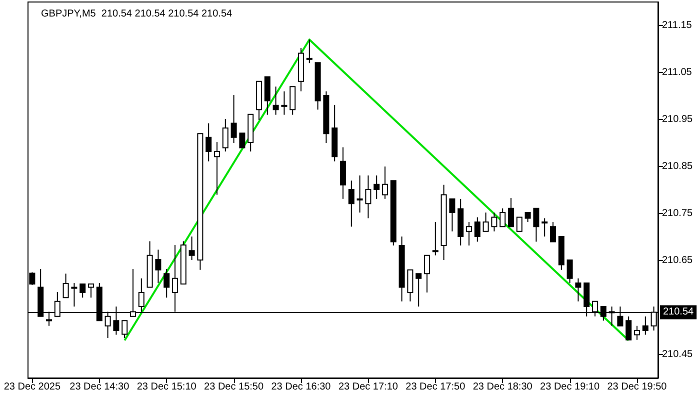  I want to click on text: GBPJPY,M5 210.54 210.54 210.54 210.54, so click(137, 14).